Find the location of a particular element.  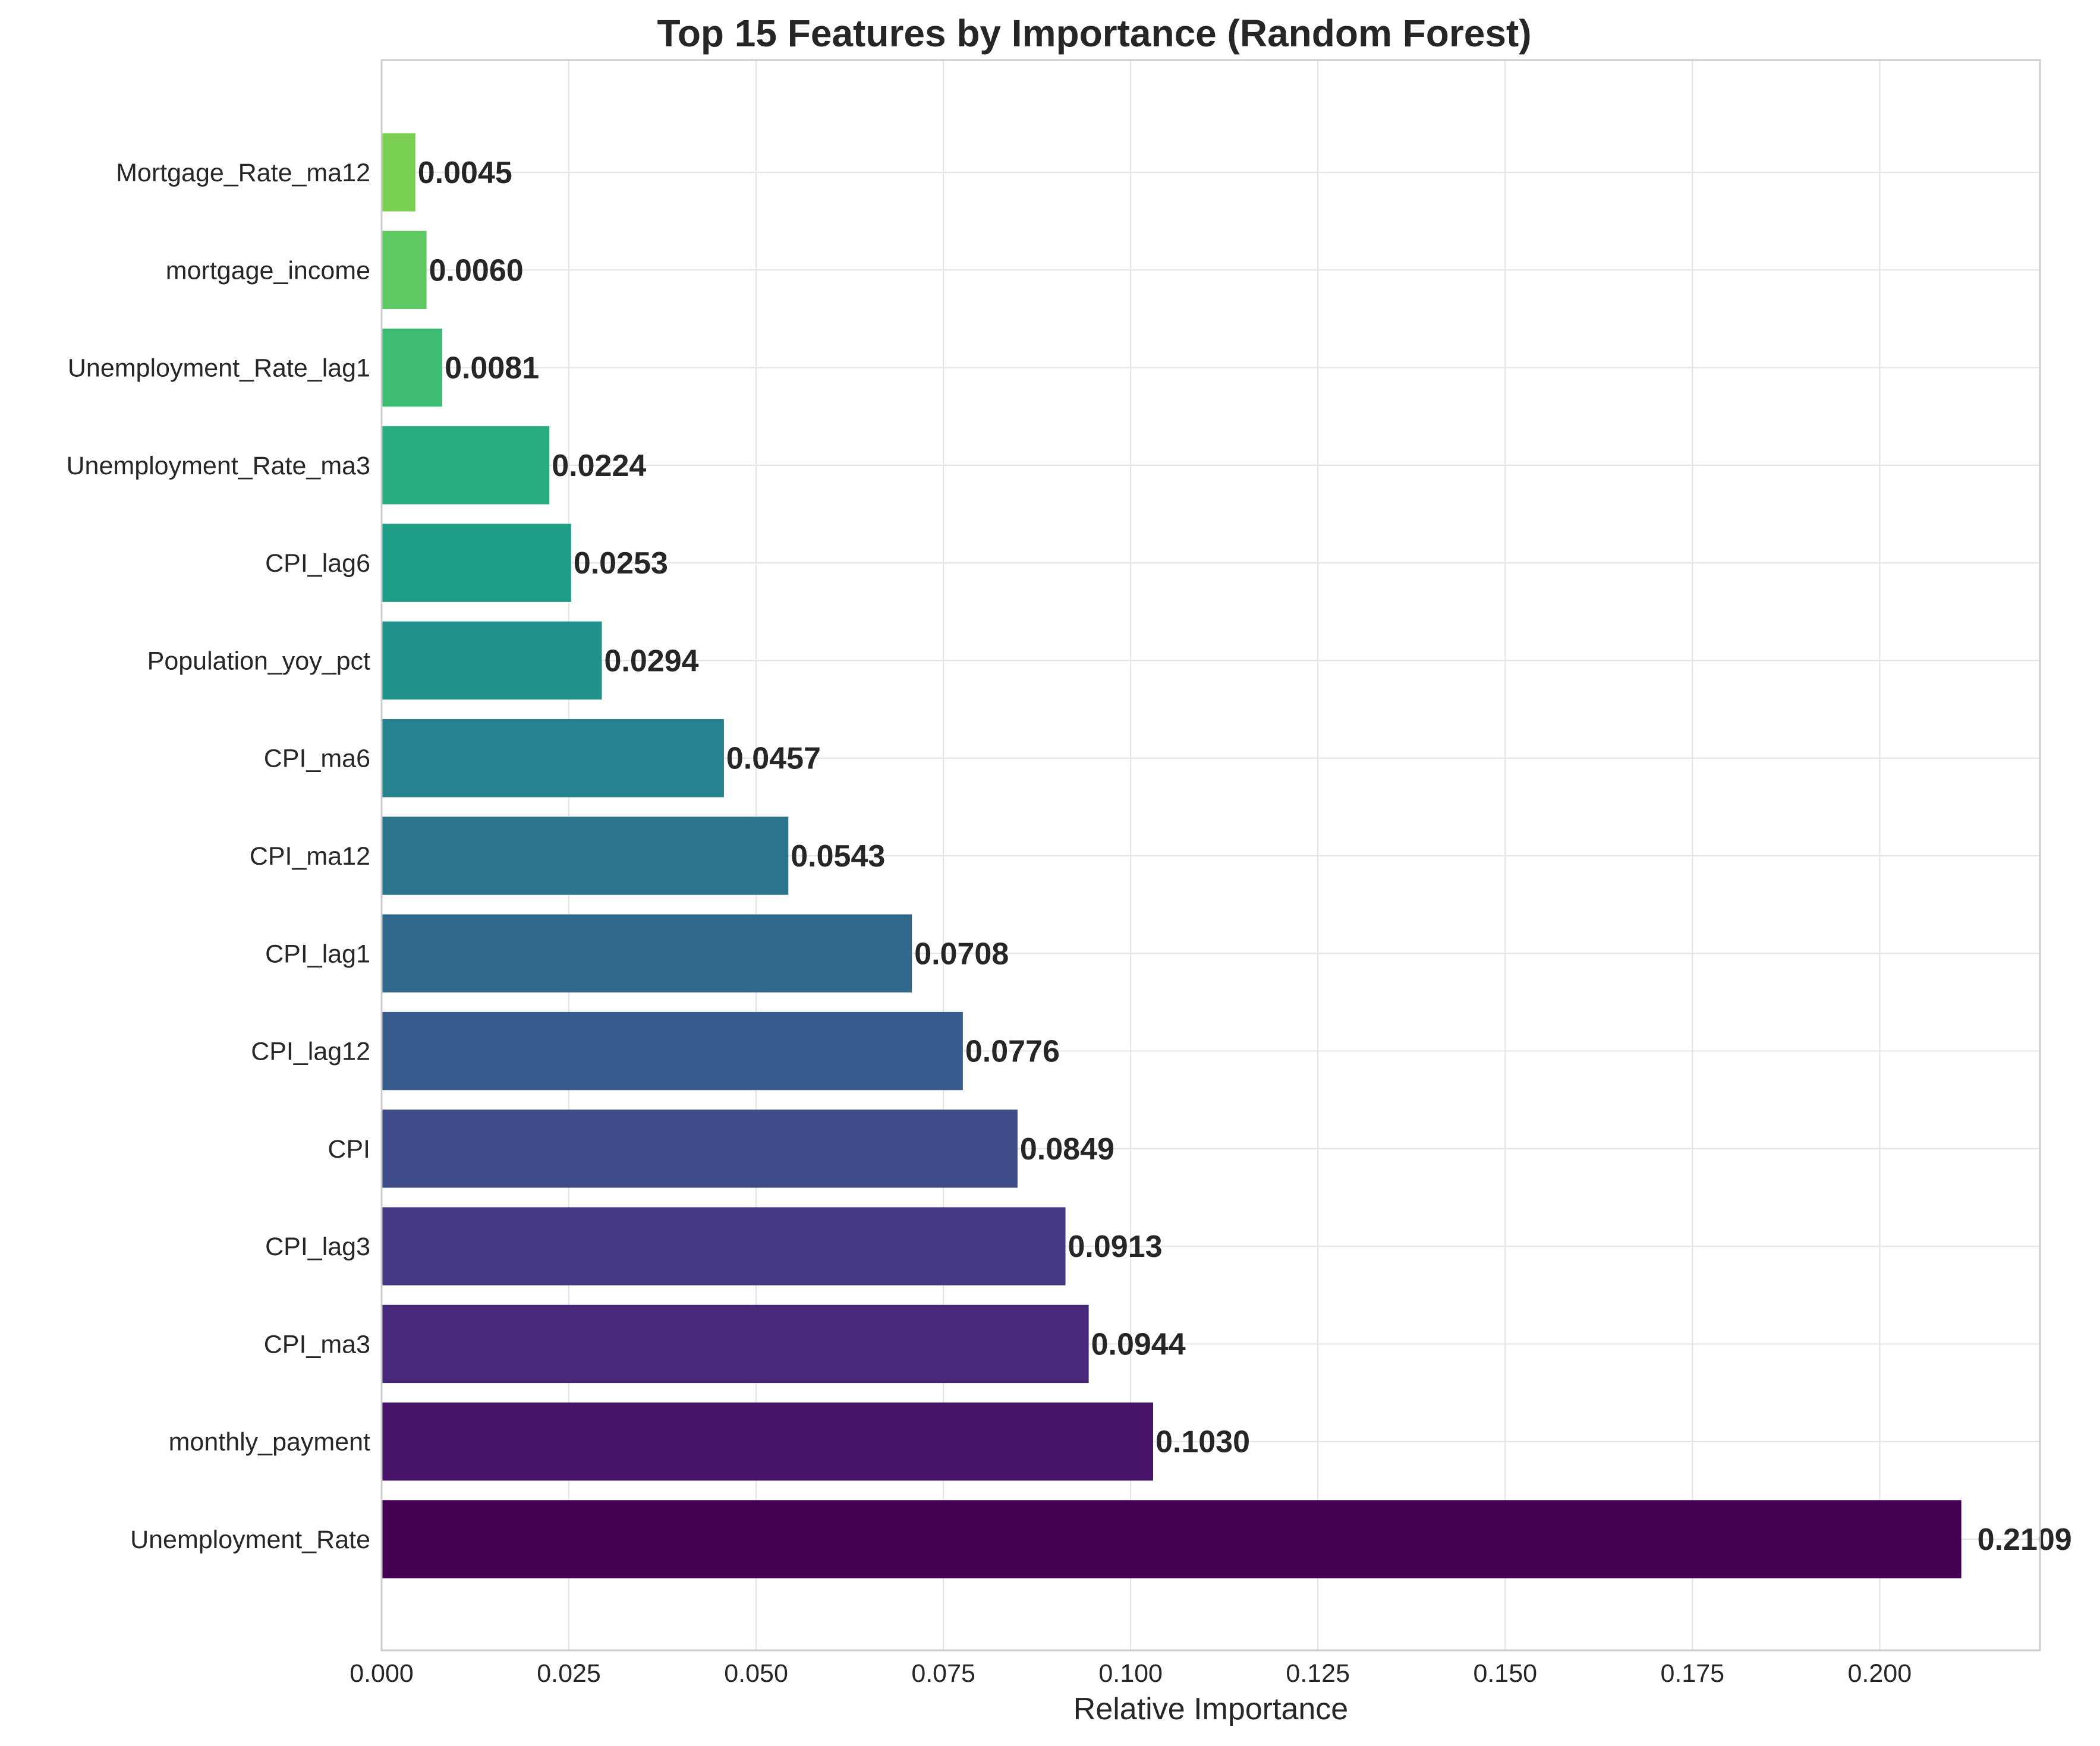

y-tick-label: Mortgage_Rate_ma12 is located at coordinates (243, 173).